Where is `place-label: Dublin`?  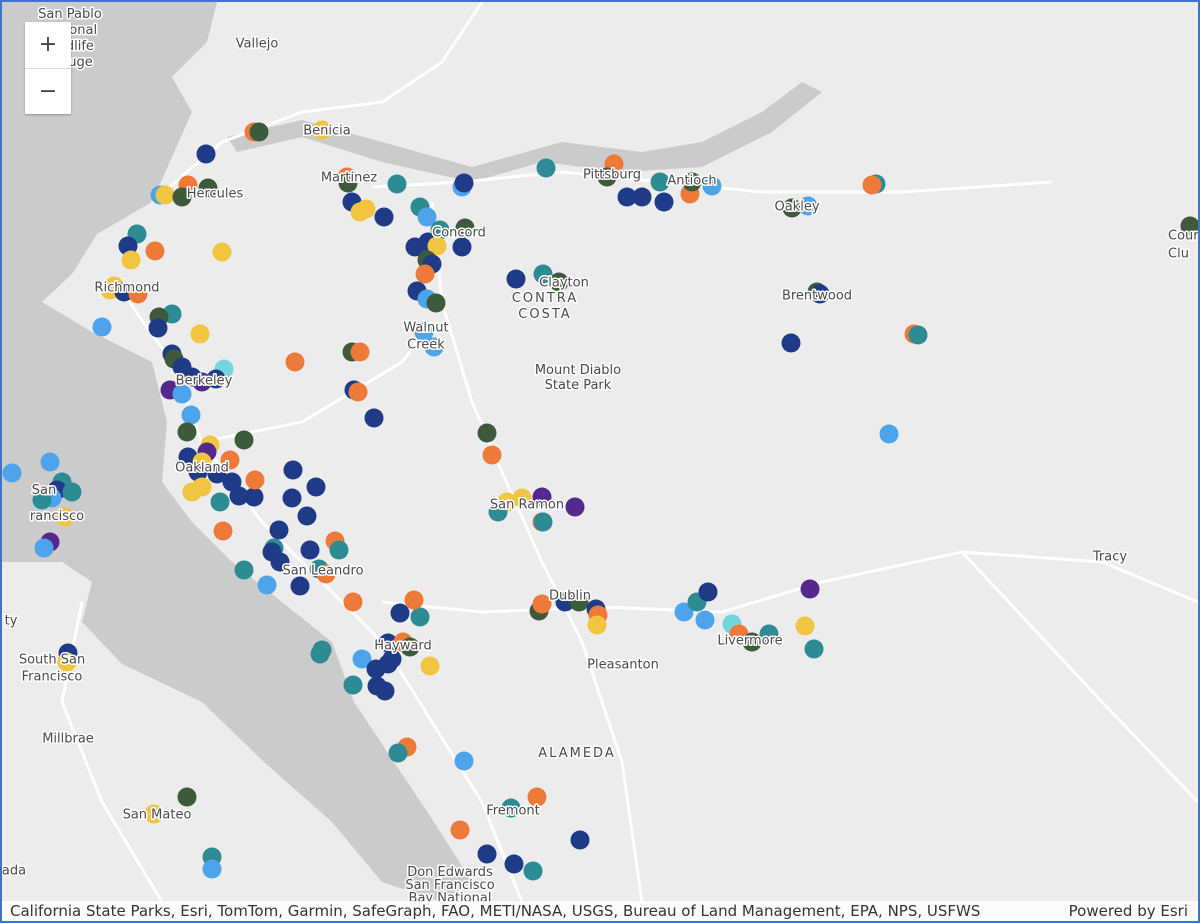 place-label: Dublin is located at coordinates (570, 596).